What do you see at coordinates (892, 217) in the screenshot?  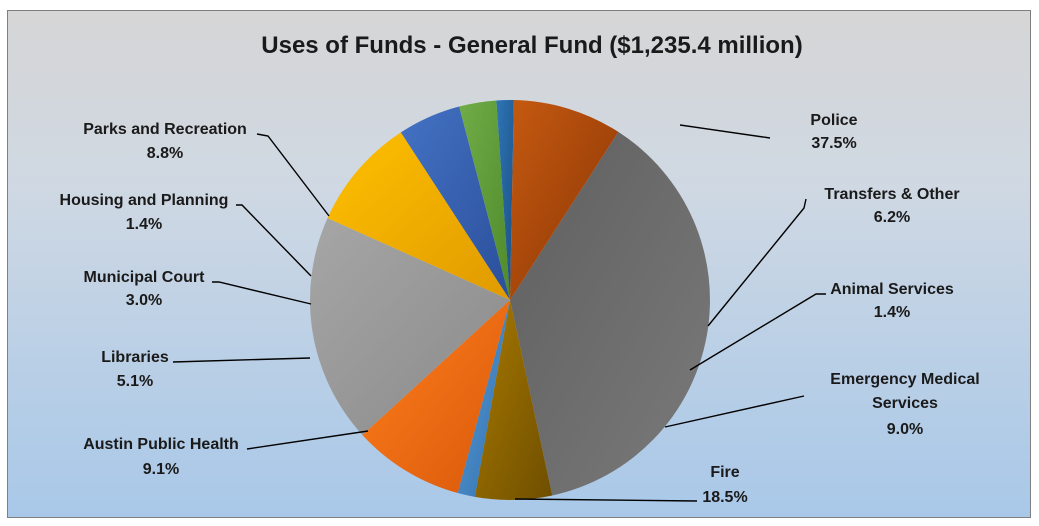 I see `slice-value-transfers-and-other: 6.2%` at bounding box center [892, 217].